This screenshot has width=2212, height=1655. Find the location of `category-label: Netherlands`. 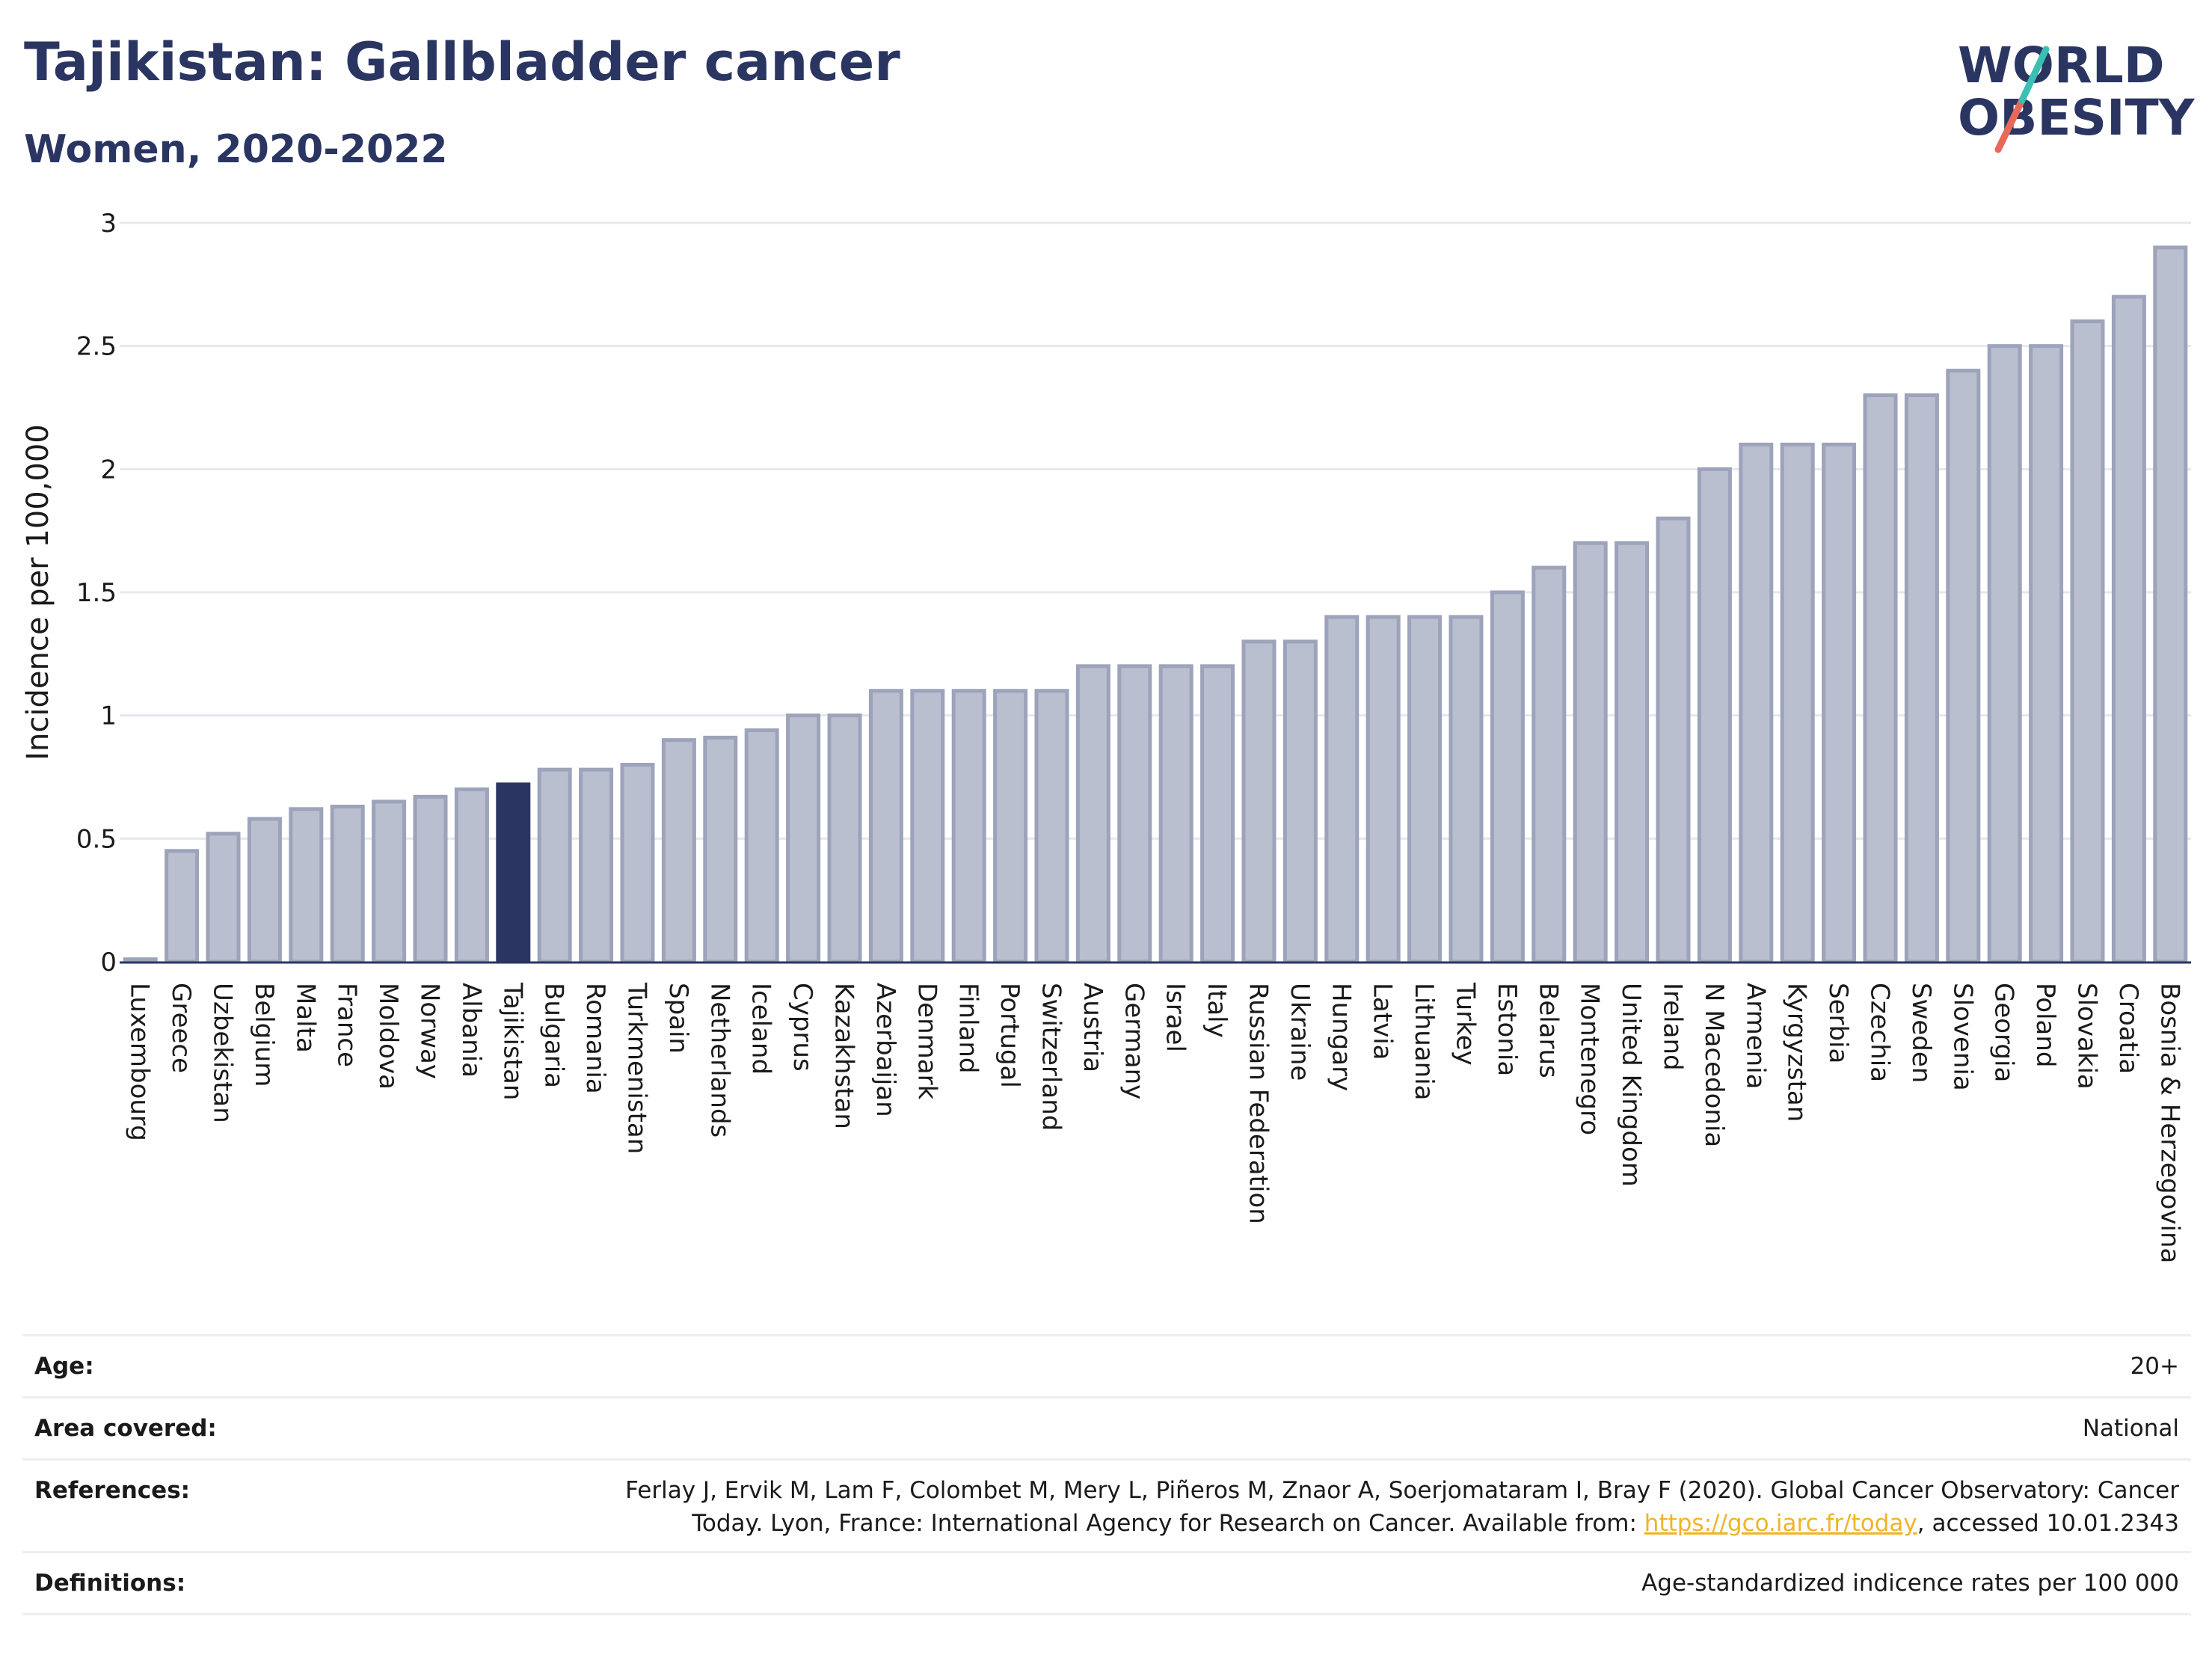

category-label: Netherlands is located at coordinates (719, 1060).